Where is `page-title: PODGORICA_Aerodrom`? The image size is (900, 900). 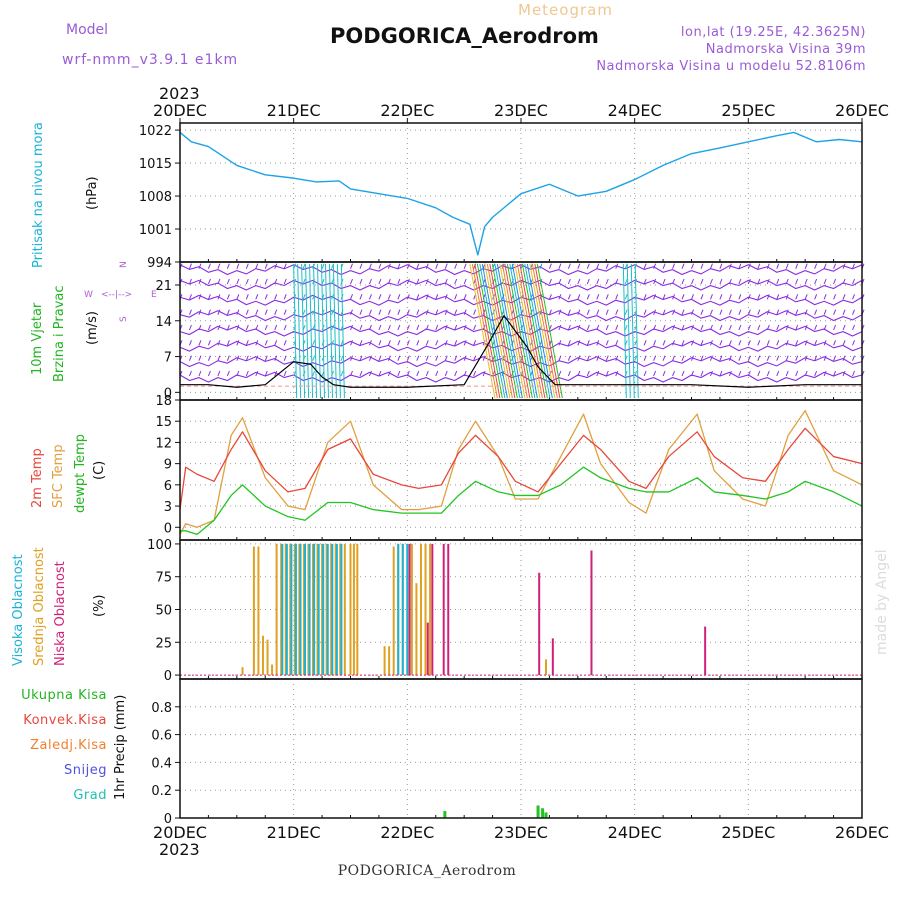 page-title: PODGORICA_Aerodrom is located at coordinates (464, 36).